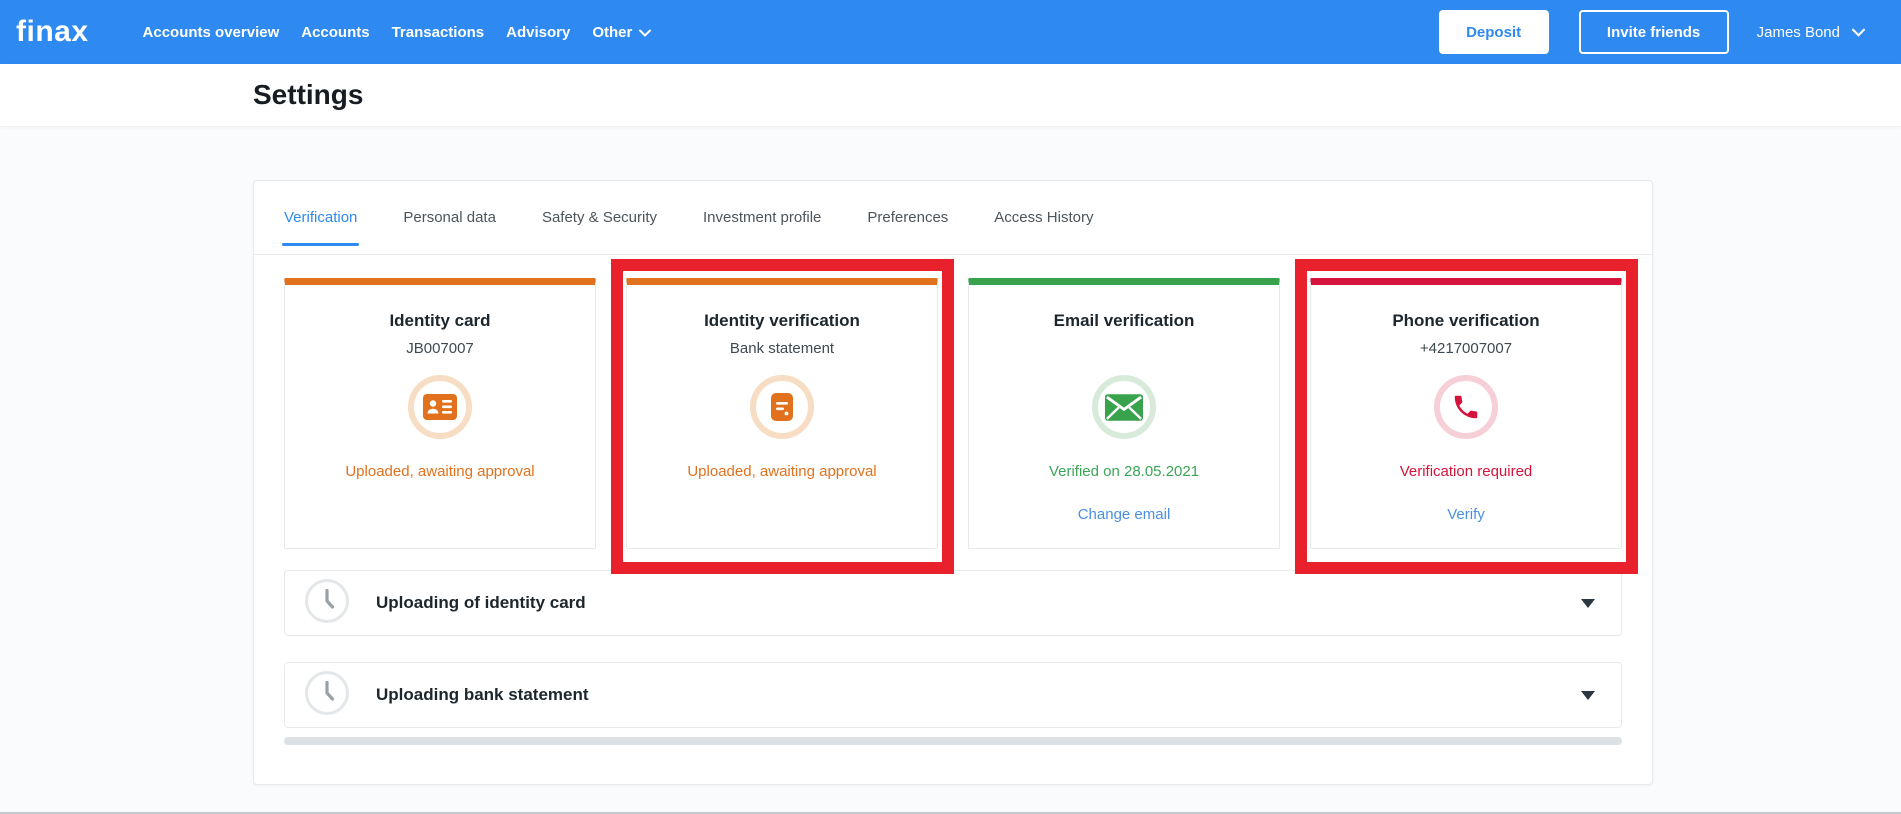  What do you see at coordinates (599, 217) in the screenshot?
I see `tab-safety-security: Safety & Security` at bounding box center [599, 217].